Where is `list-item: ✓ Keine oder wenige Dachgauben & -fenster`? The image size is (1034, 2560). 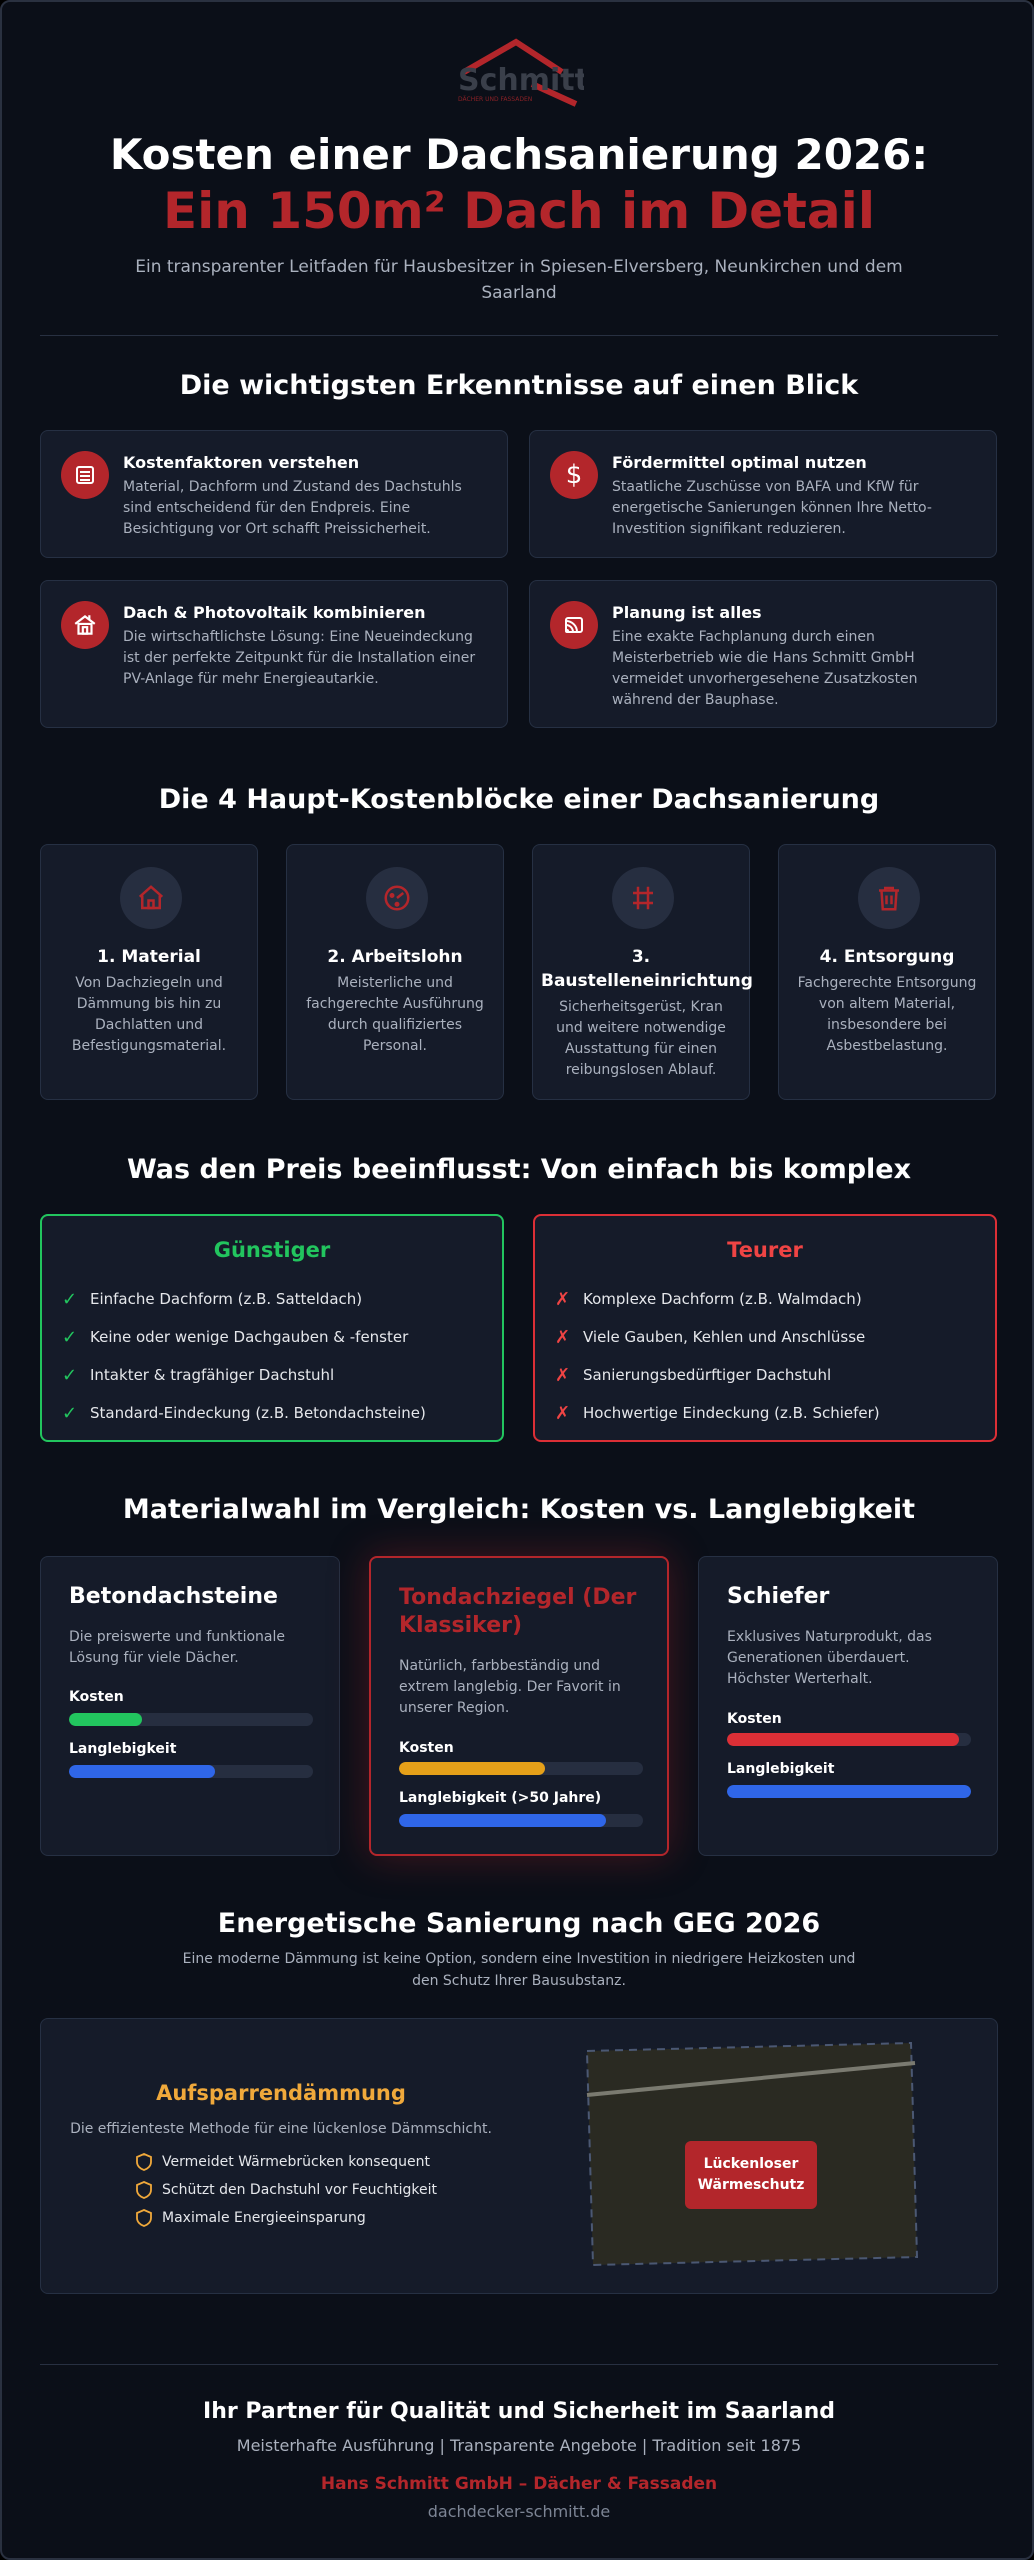 list-item: ✓ Keine oder wenige Dachgauben & -fenster is located at coordinates (235, 1337).